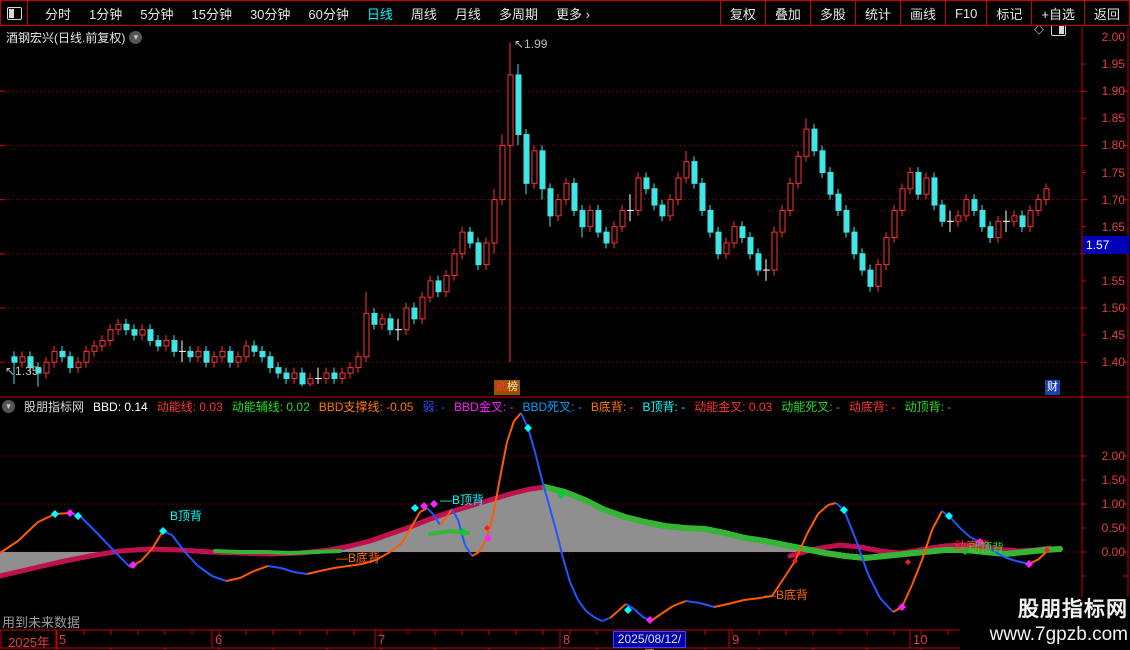 The image size is (1130, 650). I want to click on tab-1分钟: 1分钟, so click(106, 14).